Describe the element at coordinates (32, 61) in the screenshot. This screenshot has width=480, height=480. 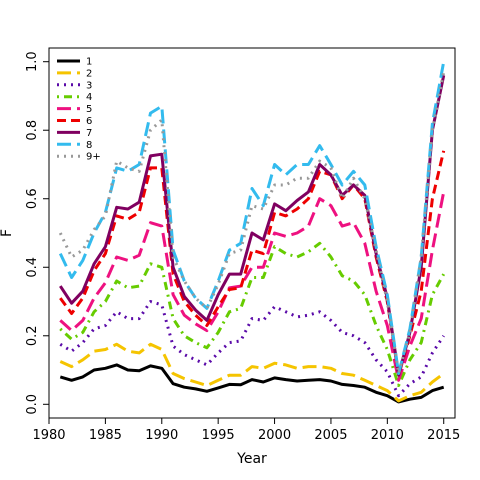
I see `y-tick-label: 1.0` at that location.